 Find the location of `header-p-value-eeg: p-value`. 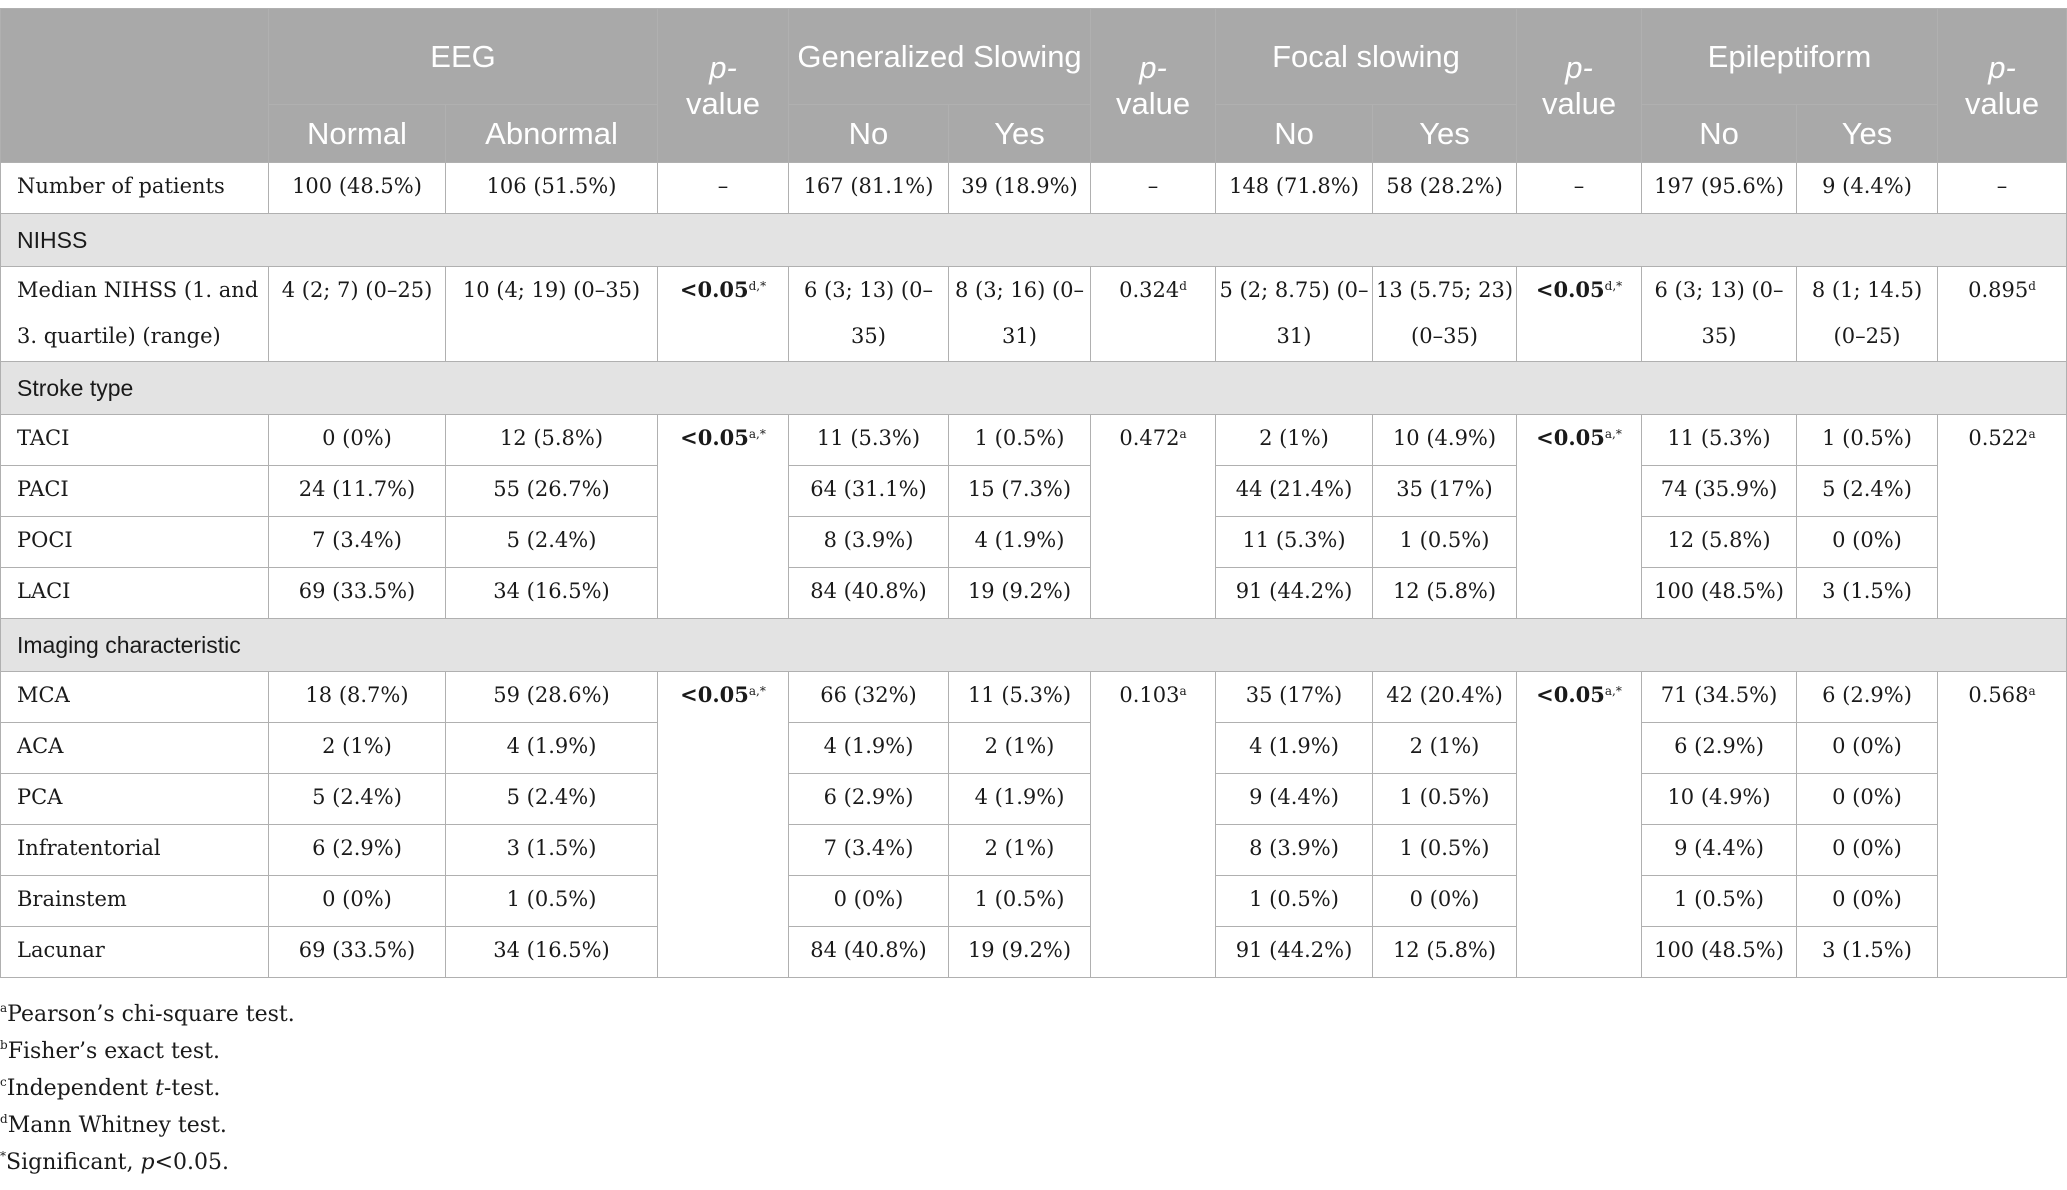

header-p-value-eeg: p-value is located at coordinates (723, 85).